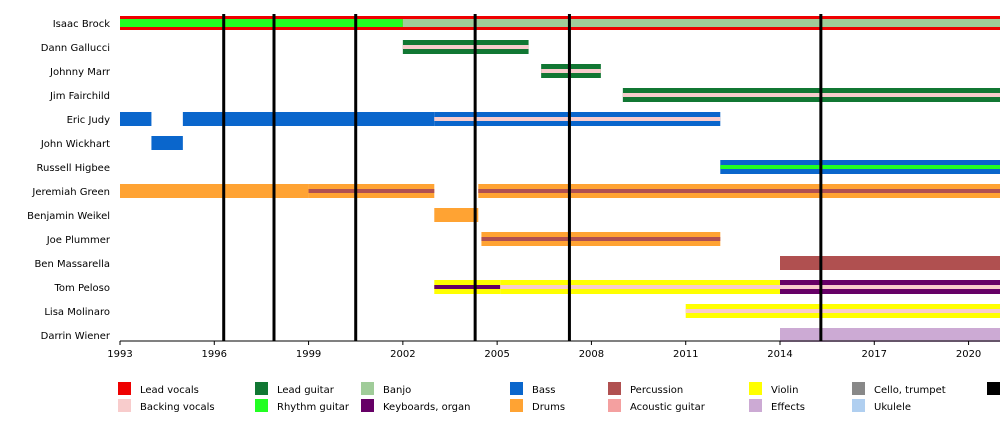 Image resolution: width=1000 pixels, height=424 pixels. What do you see at coordinates (306, 390) in the screenshot?
I see `legend-label: Lead guitar` at bounding box center [306, 390].